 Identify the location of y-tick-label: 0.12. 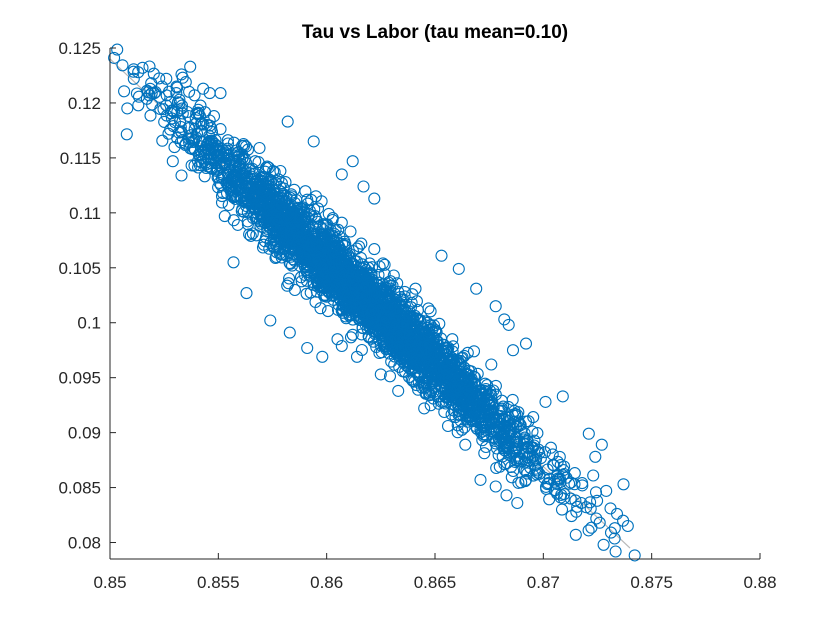
(84, 103).